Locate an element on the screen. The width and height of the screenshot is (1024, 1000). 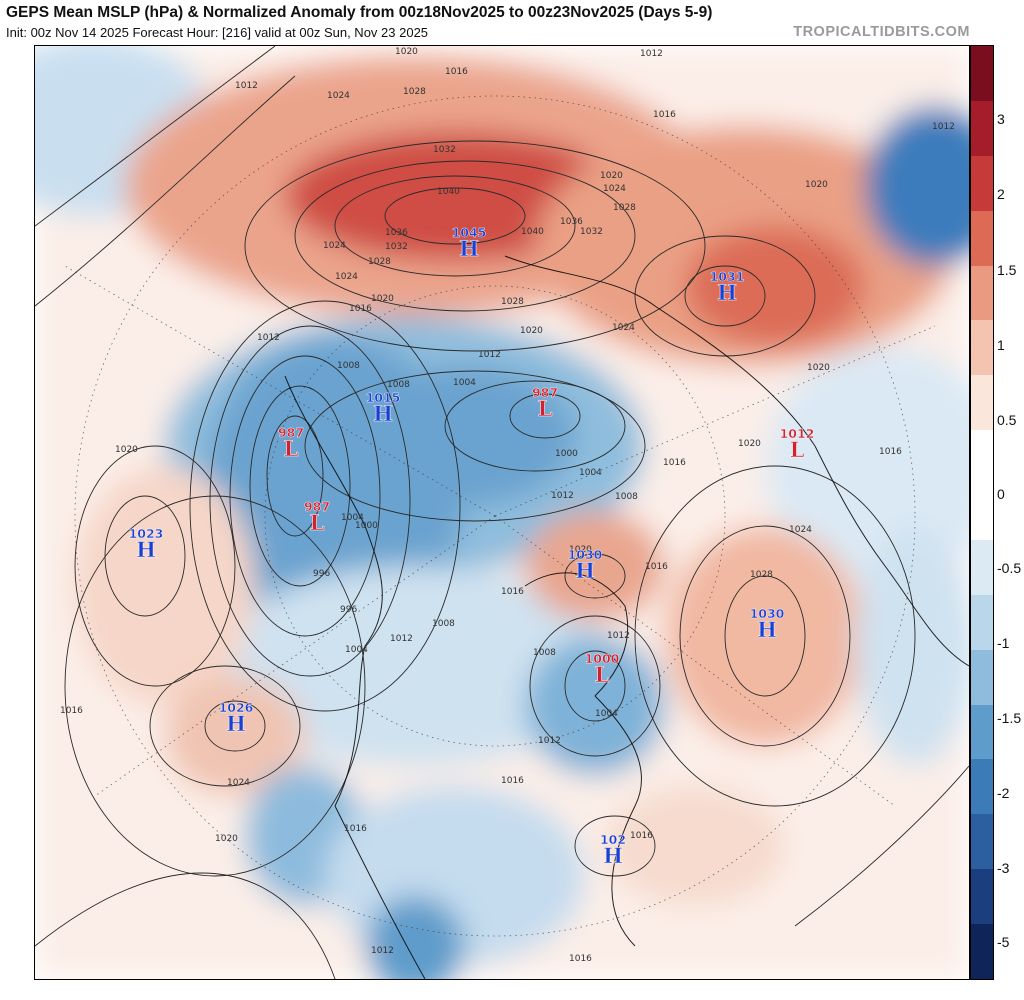
system-pressure-value: 987 is located at coordinates (291, 432).